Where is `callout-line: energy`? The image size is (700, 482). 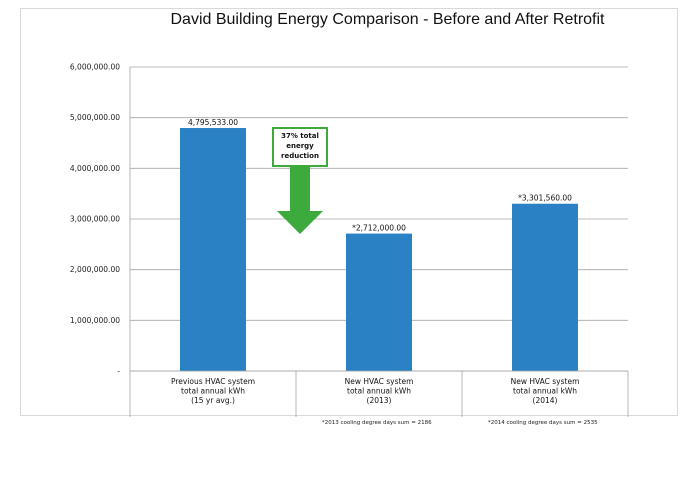 callout-line: energy is located at coordinates (300, 146).